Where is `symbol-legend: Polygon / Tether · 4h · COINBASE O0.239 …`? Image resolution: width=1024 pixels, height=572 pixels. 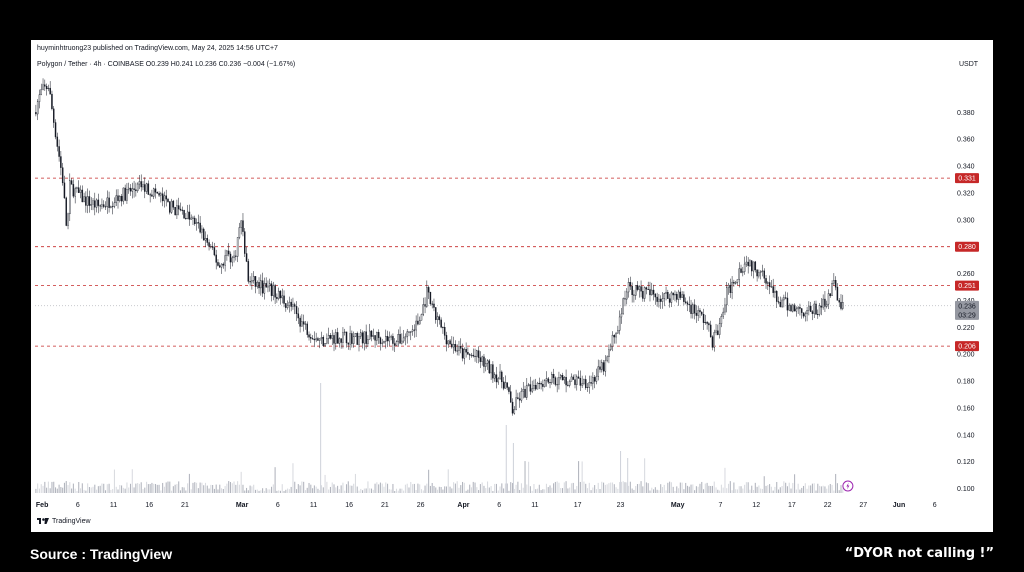
symbol-legend: Polygon / Tether · 4h · COINBASE O0.239 … is located at coordinates (166, 64).